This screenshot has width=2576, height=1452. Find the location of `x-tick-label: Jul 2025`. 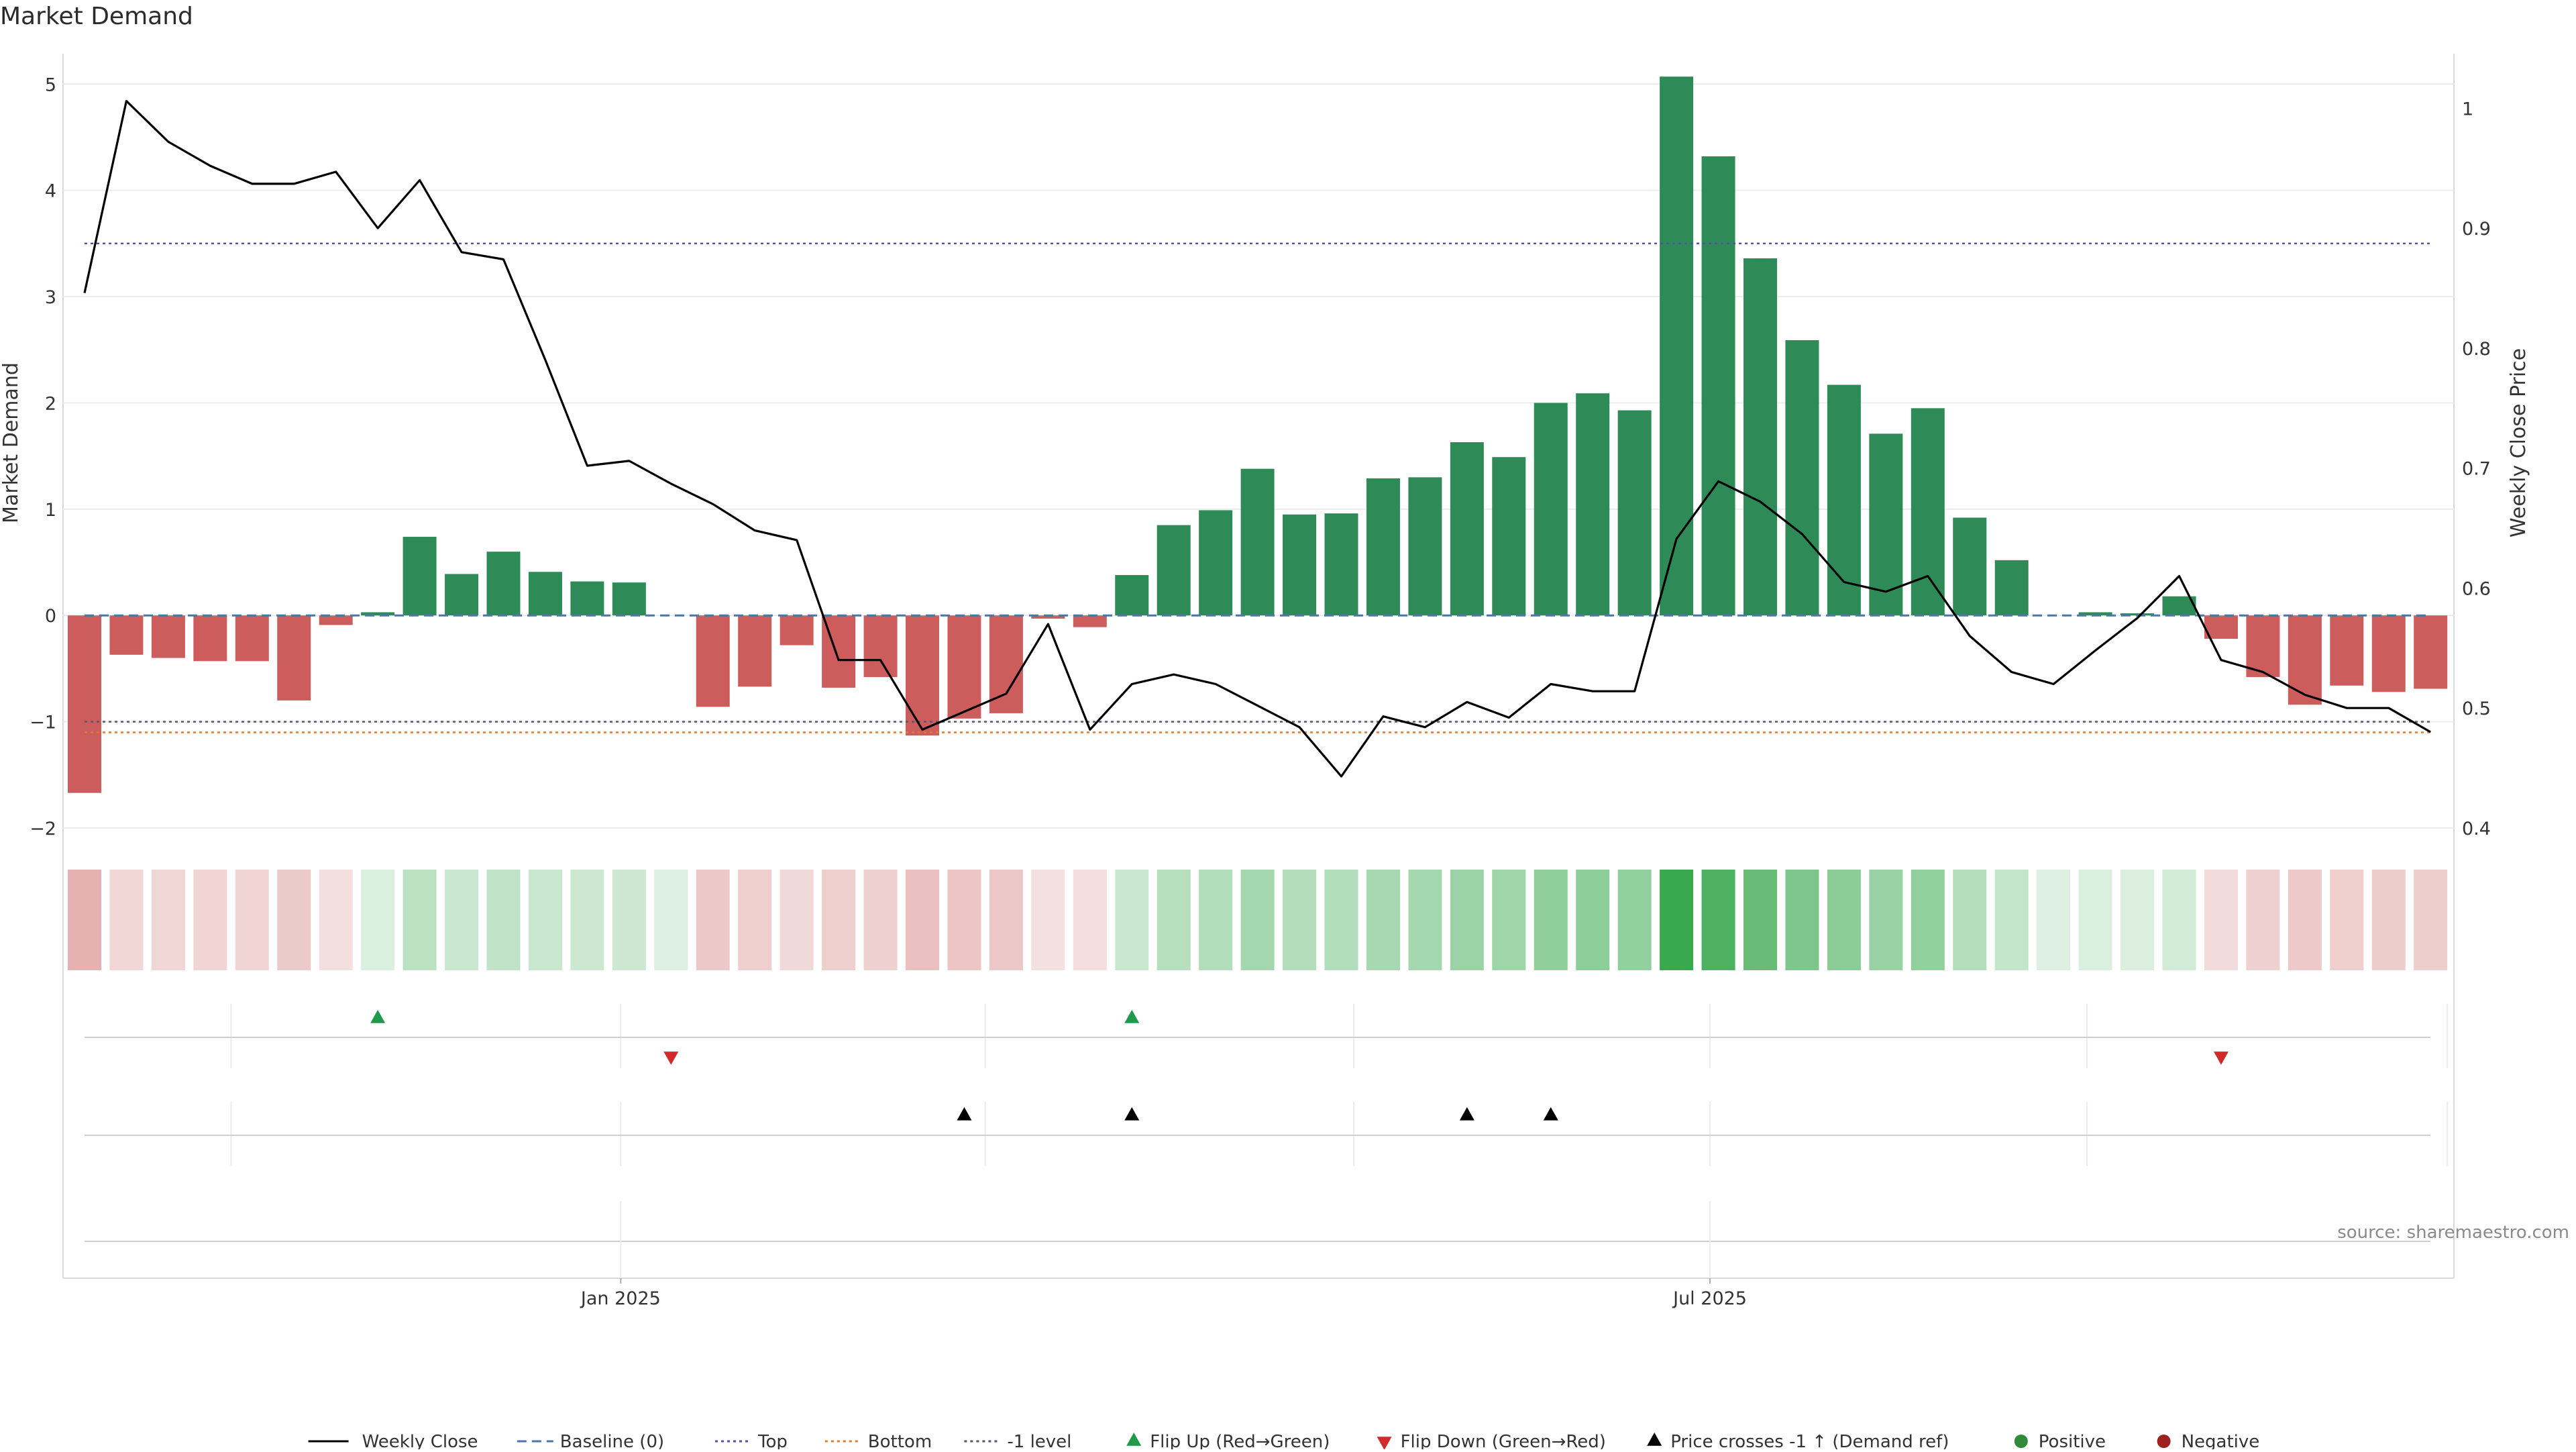

x-tick-label: Jul 2025 is located at coordinates (1709, 1298).